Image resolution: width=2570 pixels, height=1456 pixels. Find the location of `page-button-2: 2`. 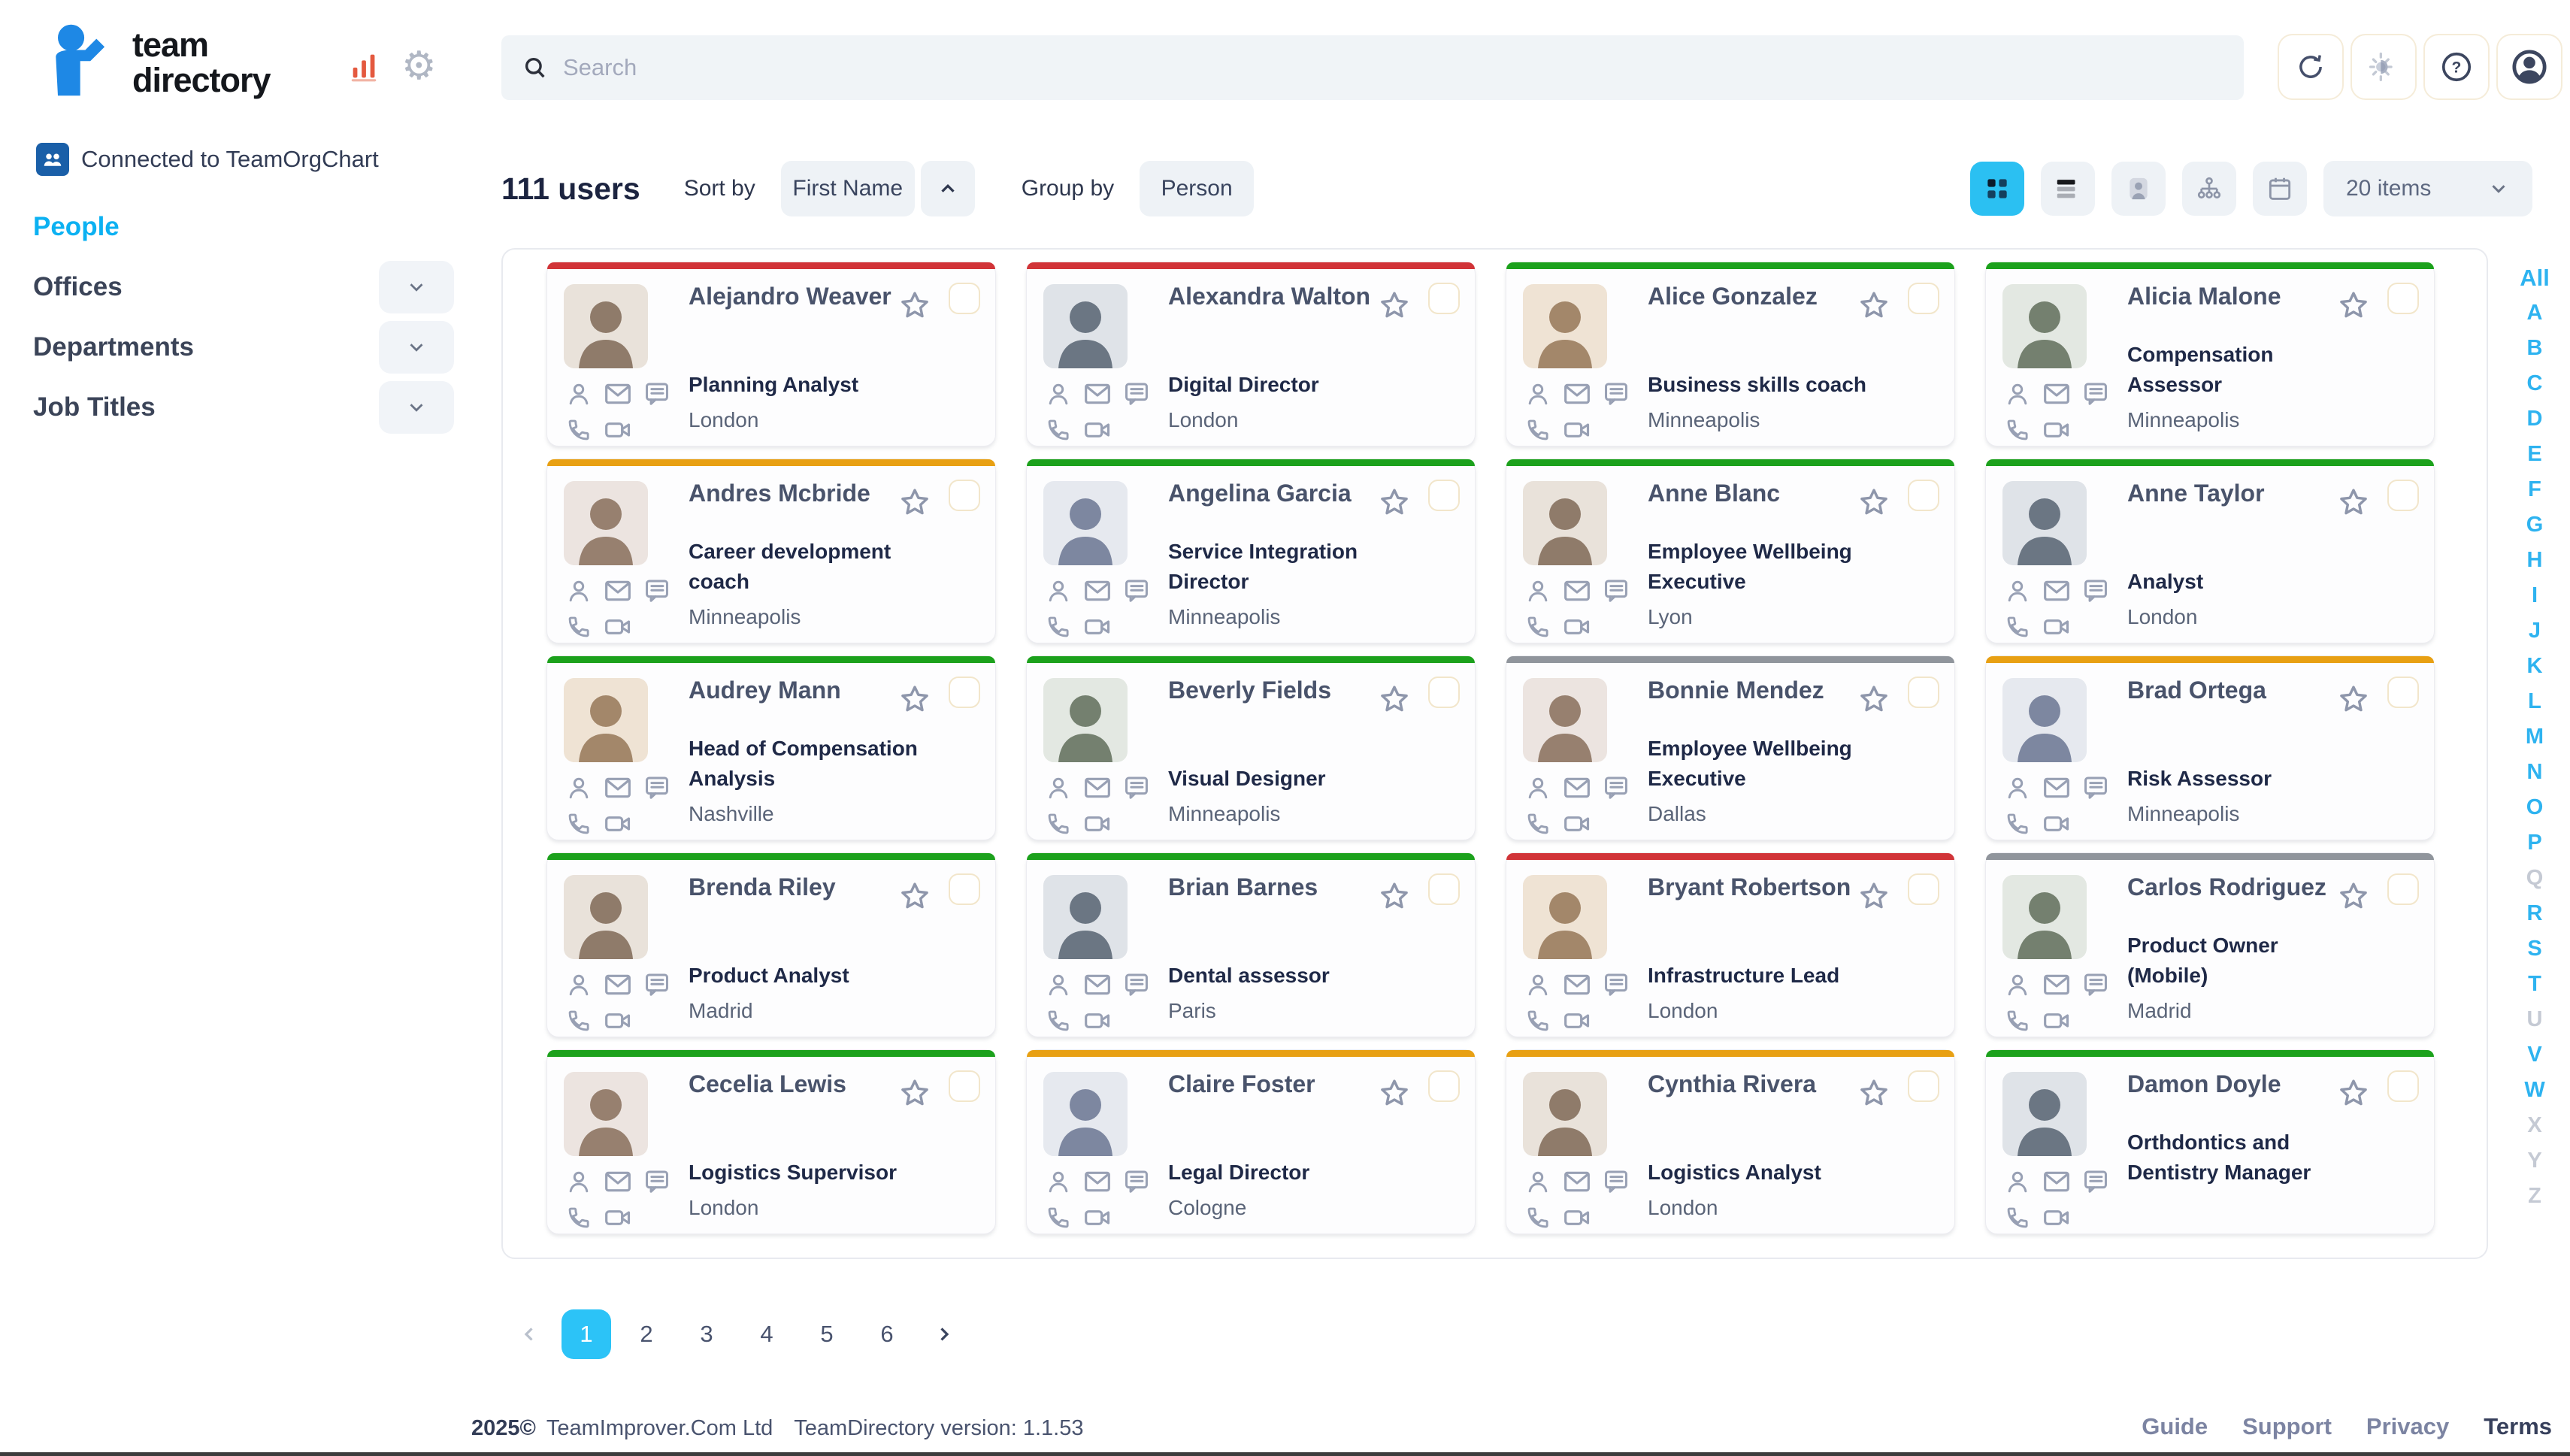

page-button-2: 2 is located at coordinates (646, 1334).